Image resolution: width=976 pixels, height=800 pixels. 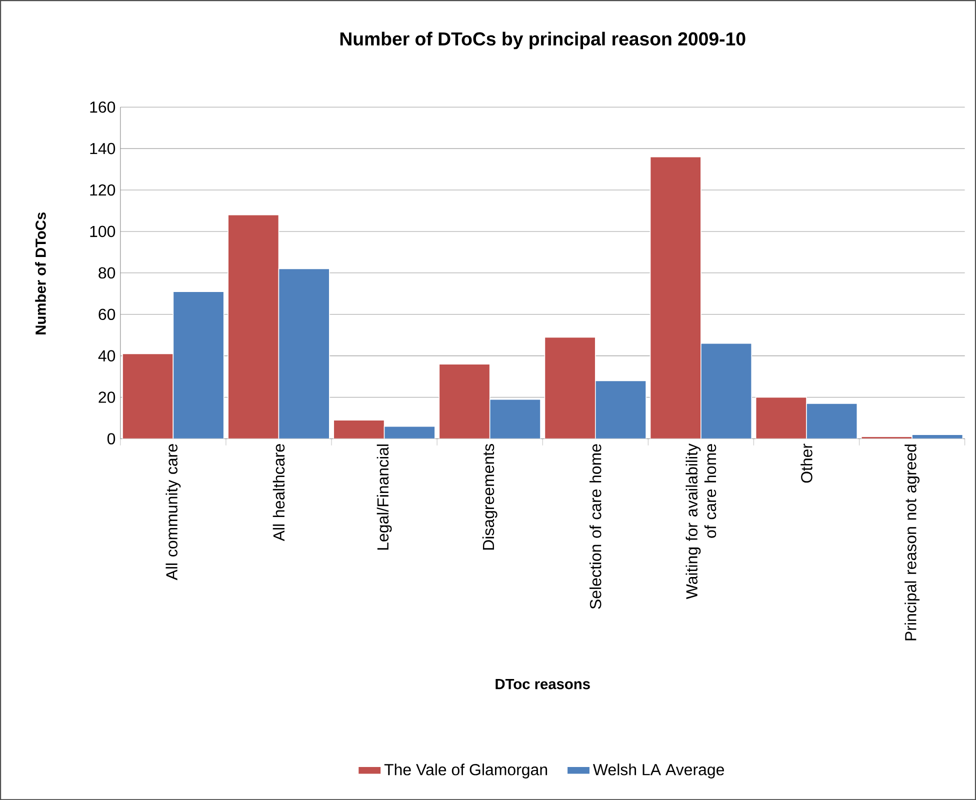 I want to click on x-axis-title: DToc reasons, so click(x=543, y=684).